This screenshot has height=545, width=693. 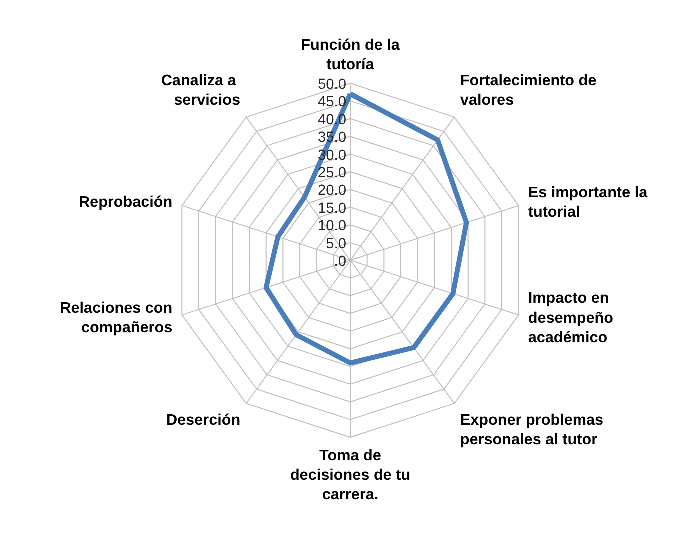 What do you see at coordinates (350, 476) in the screenshot?
I see `spoke-label: Toma de decisiones de tu carrera.` at bounding box center [350, 476].